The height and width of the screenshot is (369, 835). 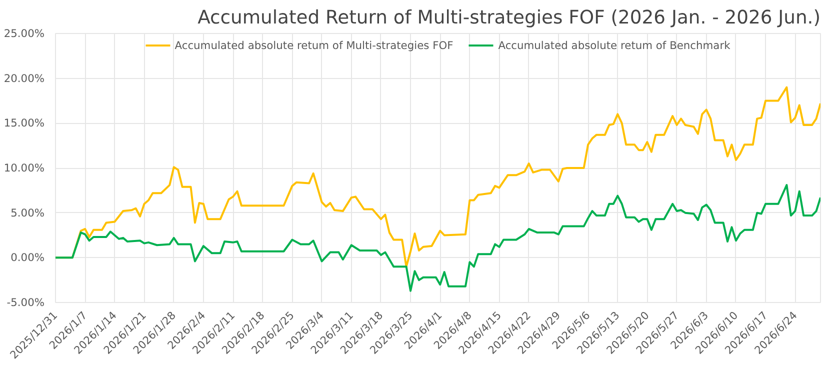 I want to click on y-tick-label: 5.00%, so click(x=27, y=213).